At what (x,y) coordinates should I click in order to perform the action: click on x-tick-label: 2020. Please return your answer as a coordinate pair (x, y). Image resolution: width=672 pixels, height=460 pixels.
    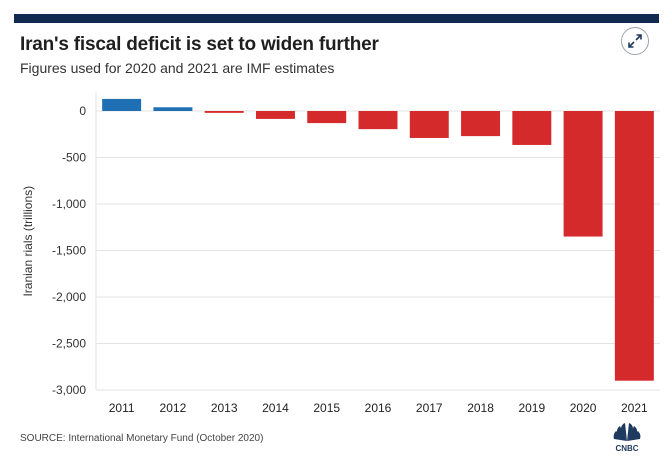
    Looking at the image, I should click on (583, 408).